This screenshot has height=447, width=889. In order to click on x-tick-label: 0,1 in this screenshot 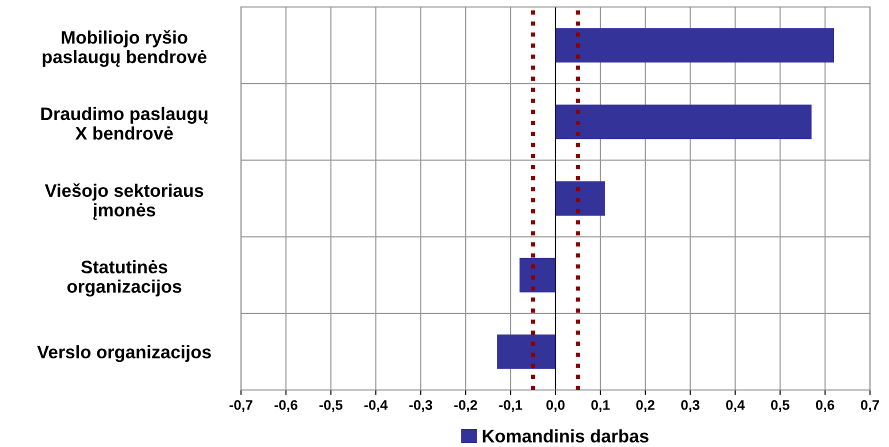, I will do `click(600, 406)`.